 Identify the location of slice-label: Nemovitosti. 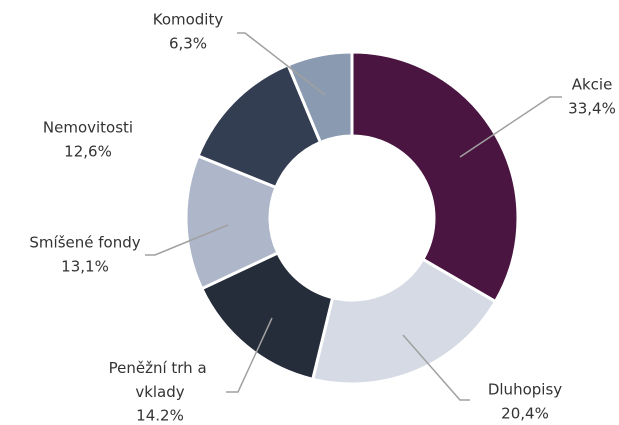
(88, 128).